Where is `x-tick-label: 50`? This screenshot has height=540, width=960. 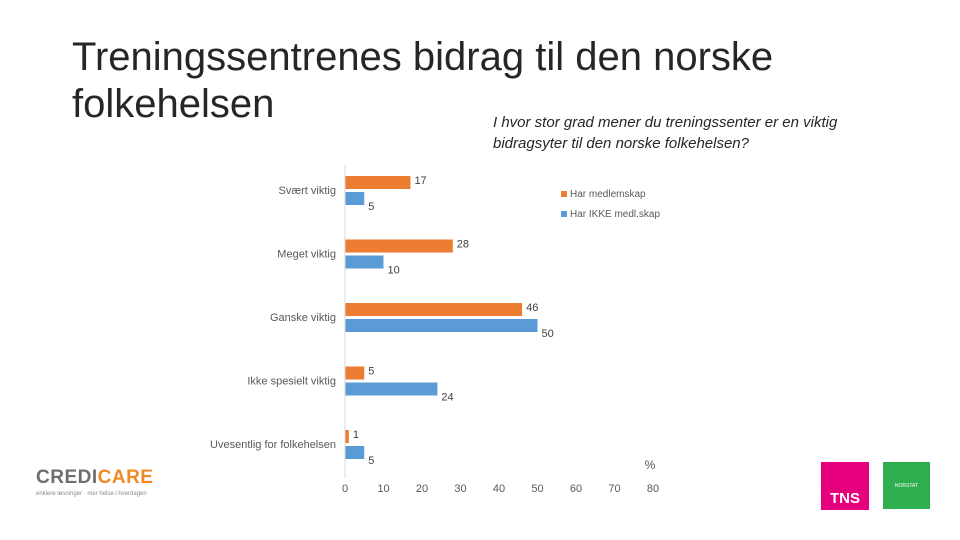
x-tick-label: 50 is located at coordinates (537, 489).